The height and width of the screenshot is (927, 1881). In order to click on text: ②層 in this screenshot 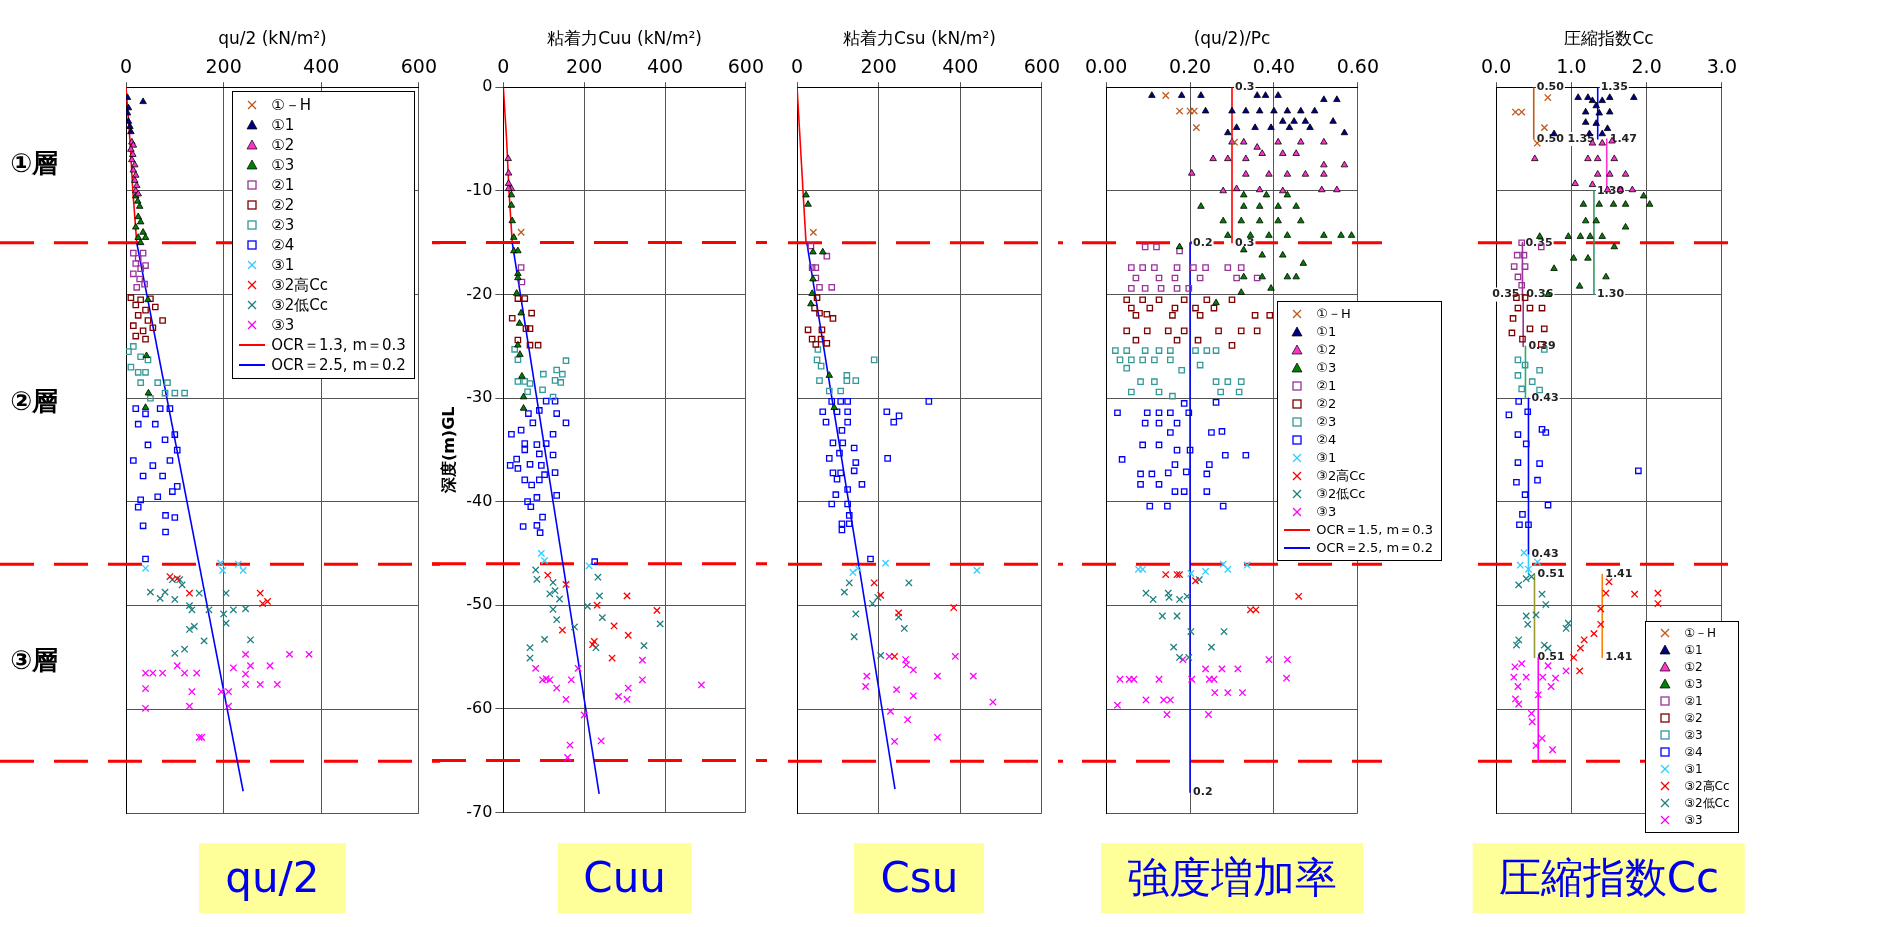, I will do `click(34, 401)`.